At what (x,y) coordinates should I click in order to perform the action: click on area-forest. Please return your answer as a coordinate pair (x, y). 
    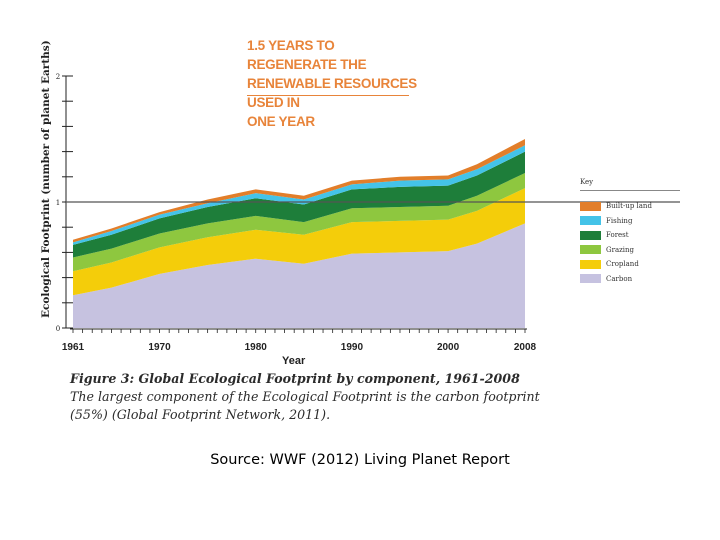
    Looking at the image, I should click on (299, 204).